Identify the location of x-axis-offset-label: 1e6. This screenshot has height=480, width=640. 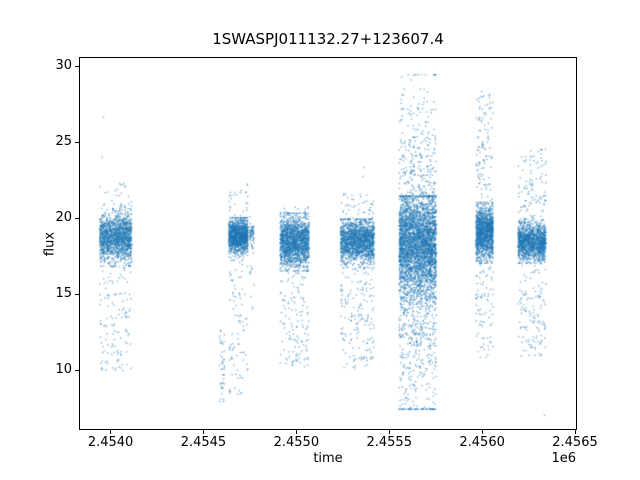
(563, 458).